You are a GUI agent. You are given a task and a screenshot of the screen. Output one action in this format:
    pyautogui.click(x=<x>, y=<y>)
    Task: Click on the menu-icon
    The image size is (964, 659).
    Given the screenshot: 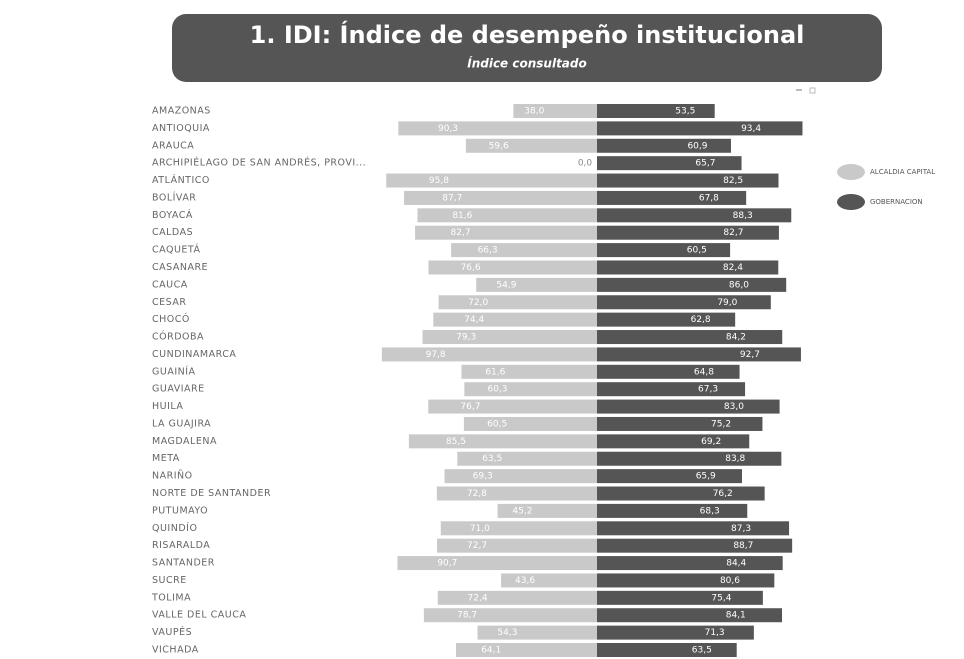 What is the action you would take?
    pyautogui.click(x=799, y=90)
    